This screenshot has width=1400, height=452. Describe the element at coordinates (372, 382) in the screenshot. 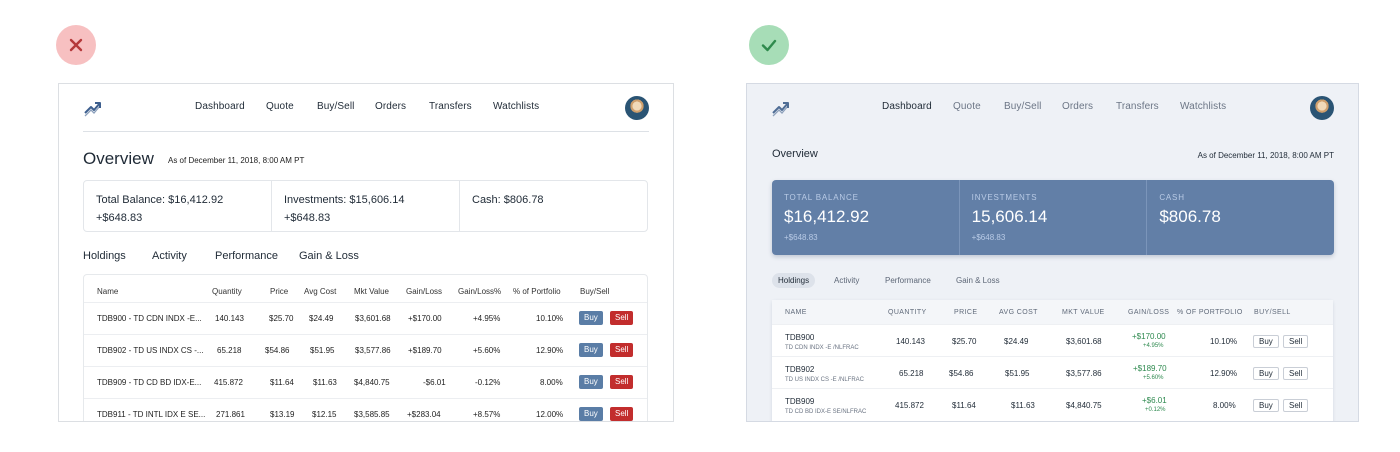

I see `mkt-value-cell: $4,840.75` at that location.